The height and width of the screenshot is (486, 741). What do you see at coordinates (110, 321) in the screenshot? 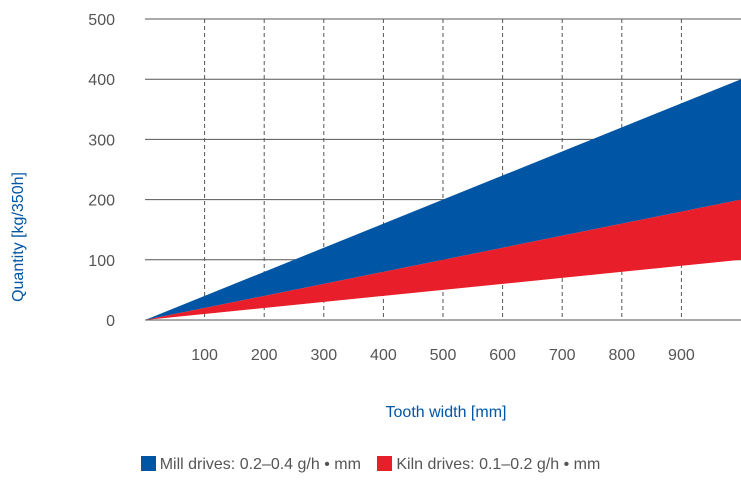
I see `y-tick-label-0: 0` at bounding box center [110, 321].